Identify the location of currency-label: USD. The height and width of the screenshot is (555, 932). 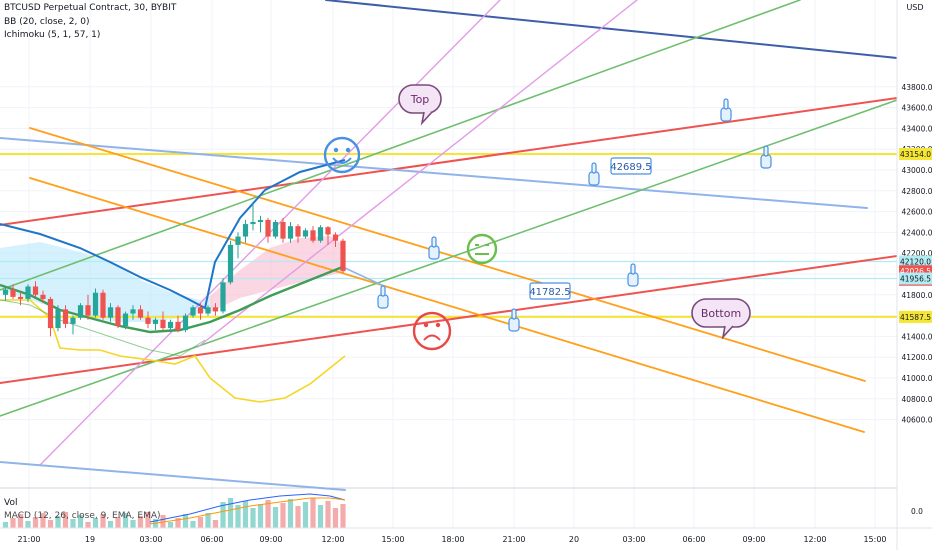
(914, 7).